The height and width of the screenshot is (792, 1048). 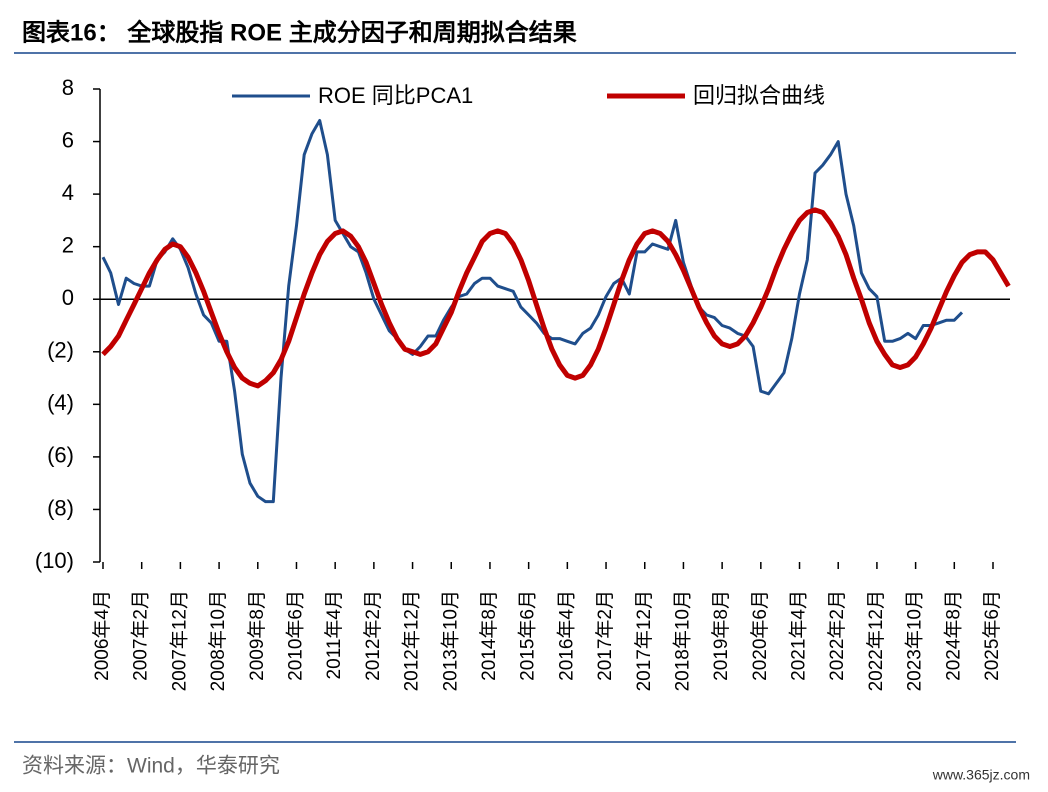 What do you see at coordinates (915, 640) in the screenshot?
I see `x-tick-label: 2023年10月` at bounding box center [915, 640].